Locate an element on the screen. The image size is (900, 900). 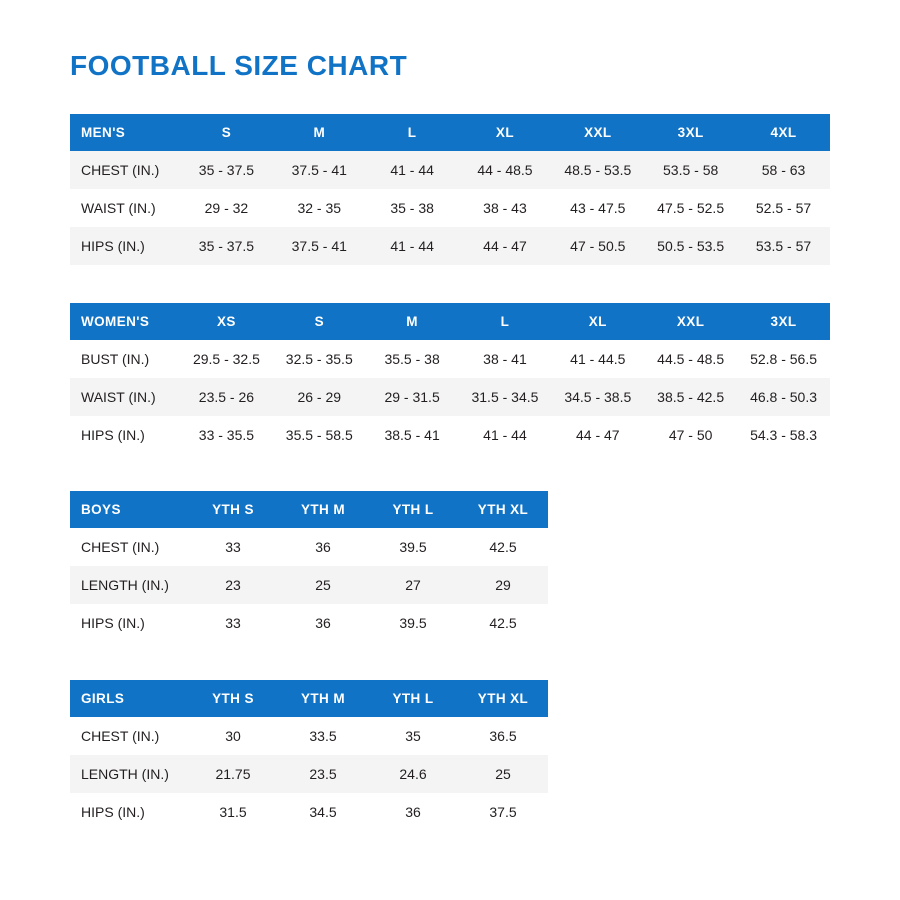
cell-value: 37.5 is located at coordinates (503, 812).